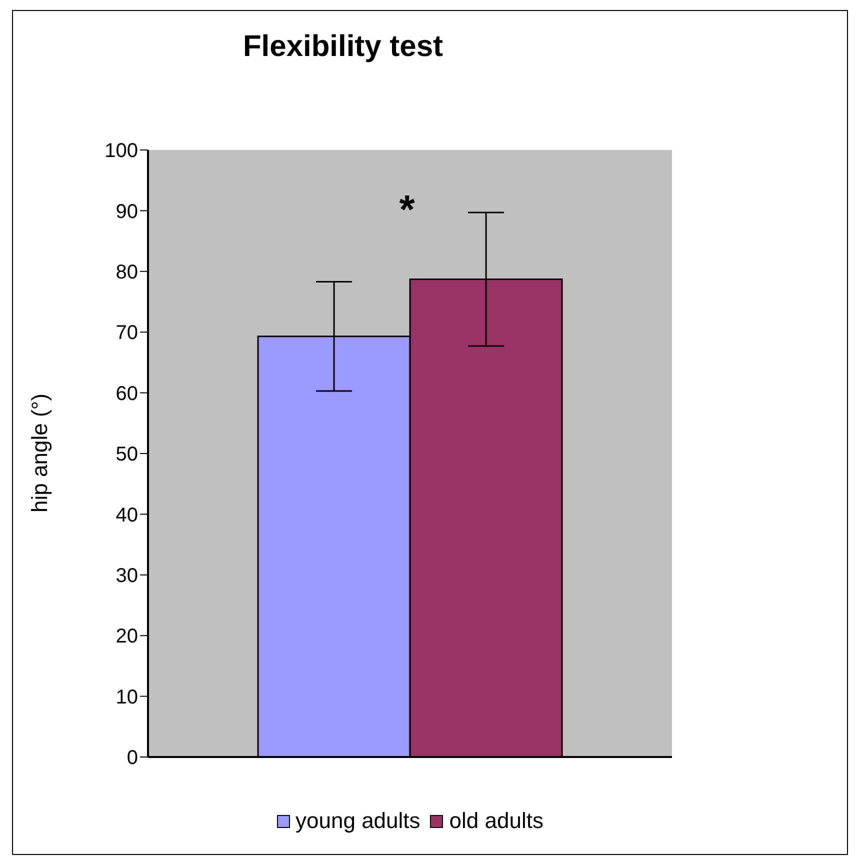 Image resolution: width=862 pixels, height=861 pixels. Describe the element at coordinates (127, 455) in the screenshot. I see `y-tick-label: 50` at that location.